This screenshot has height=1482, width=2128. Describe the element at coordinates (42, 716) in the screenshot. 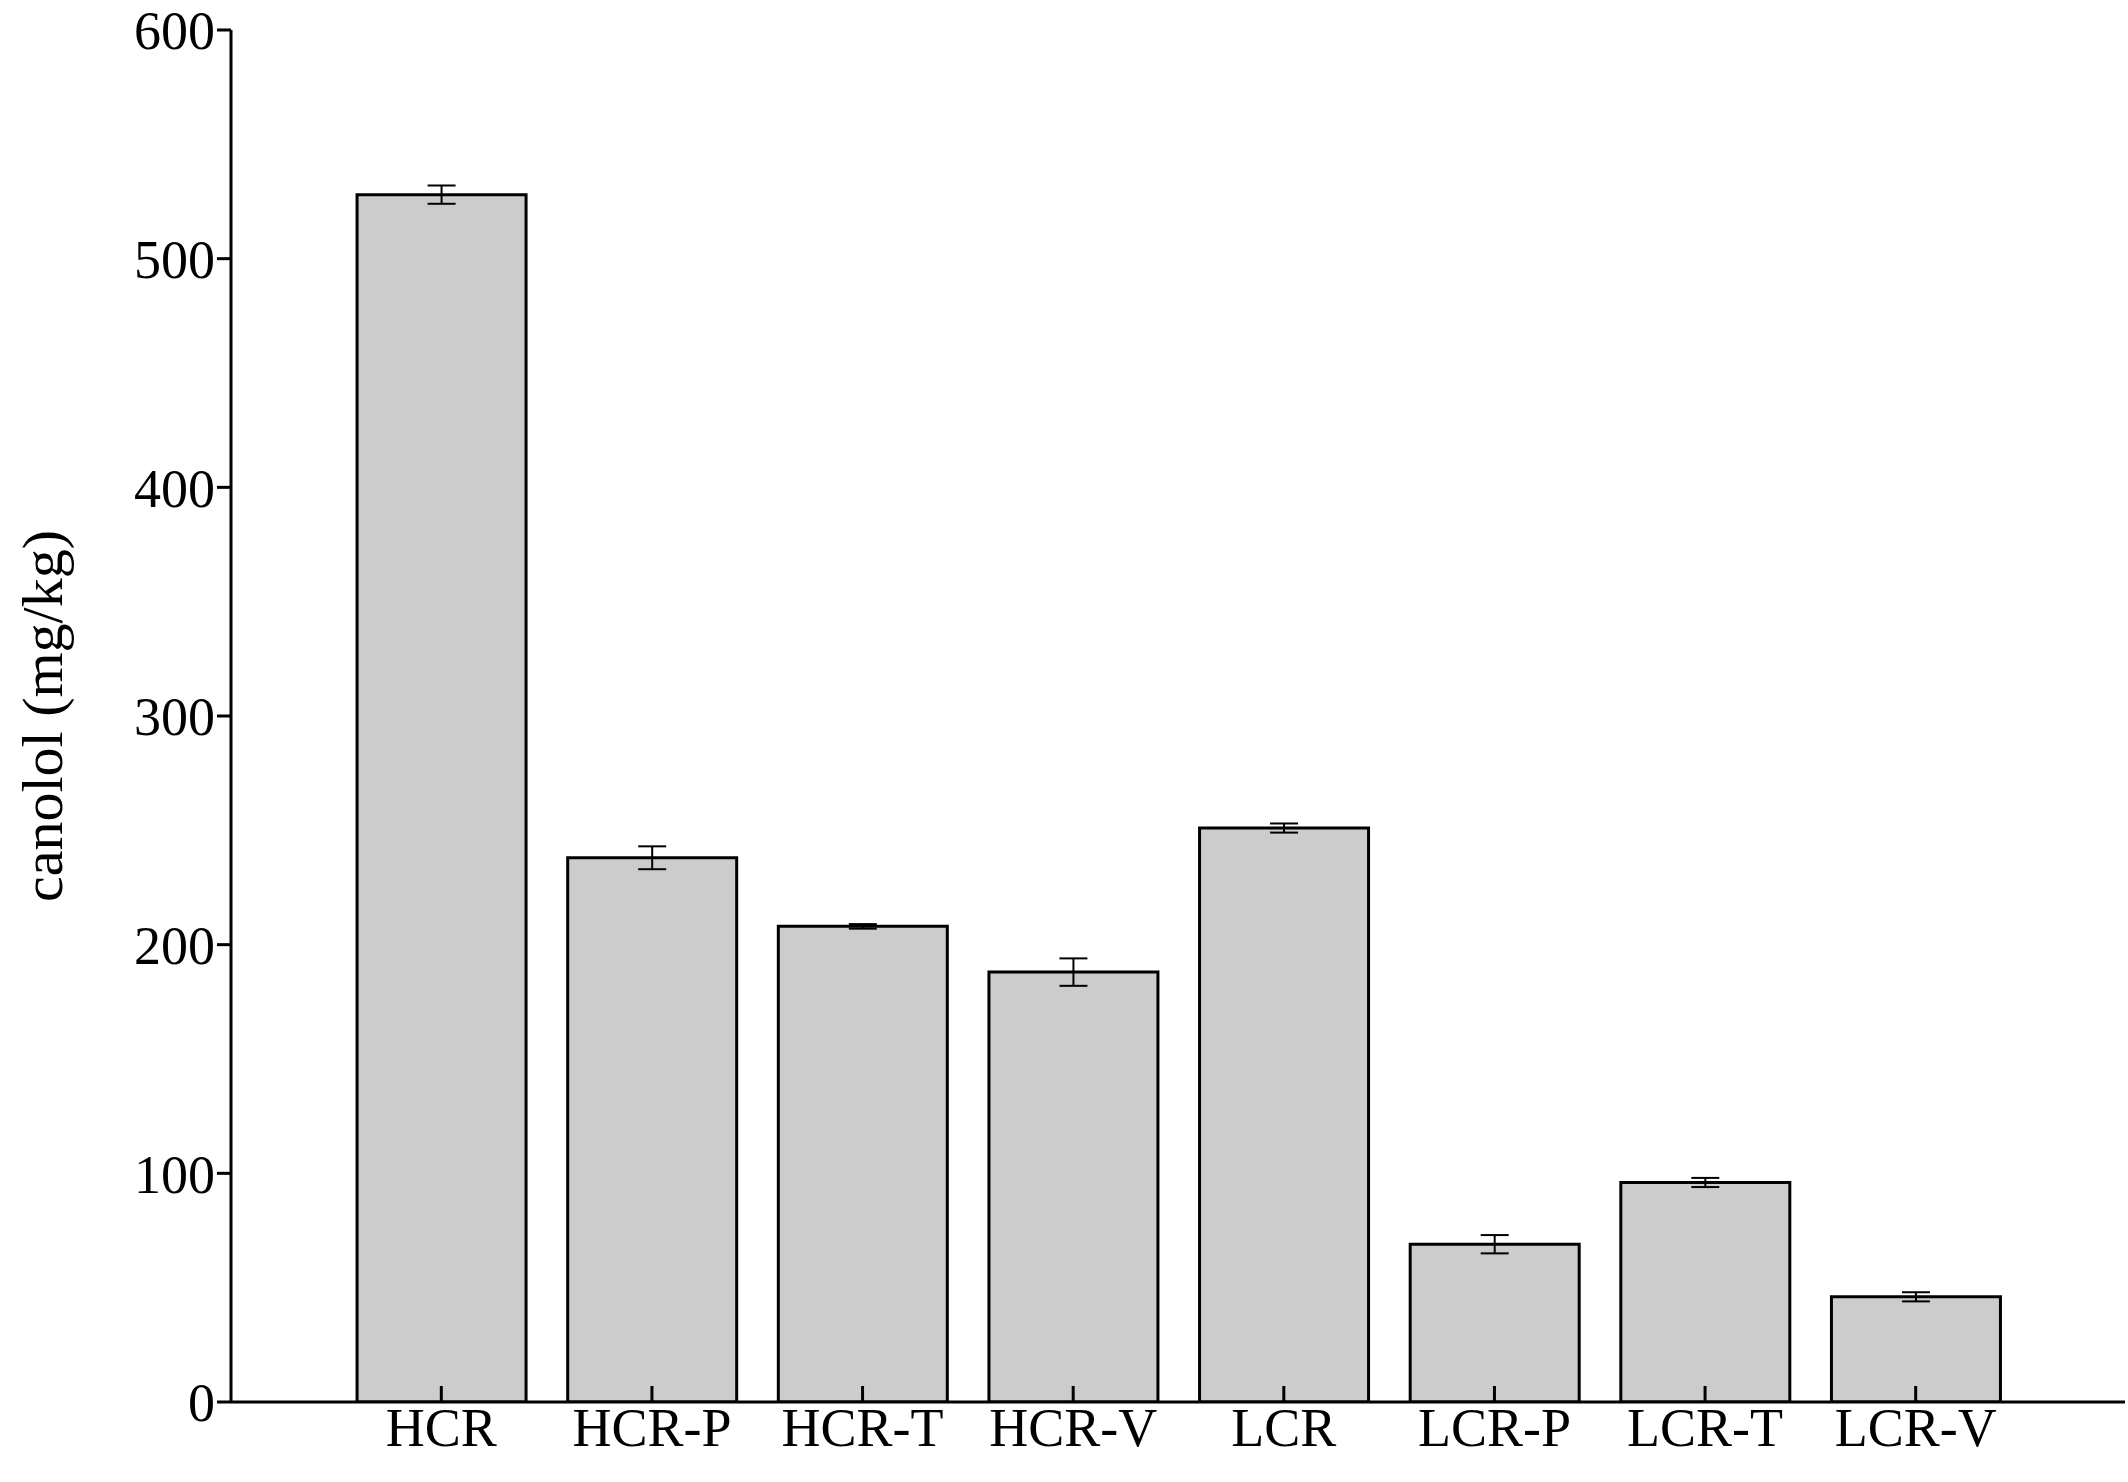

I see `y-axis-title: canolol (mg/kg)` at that location.